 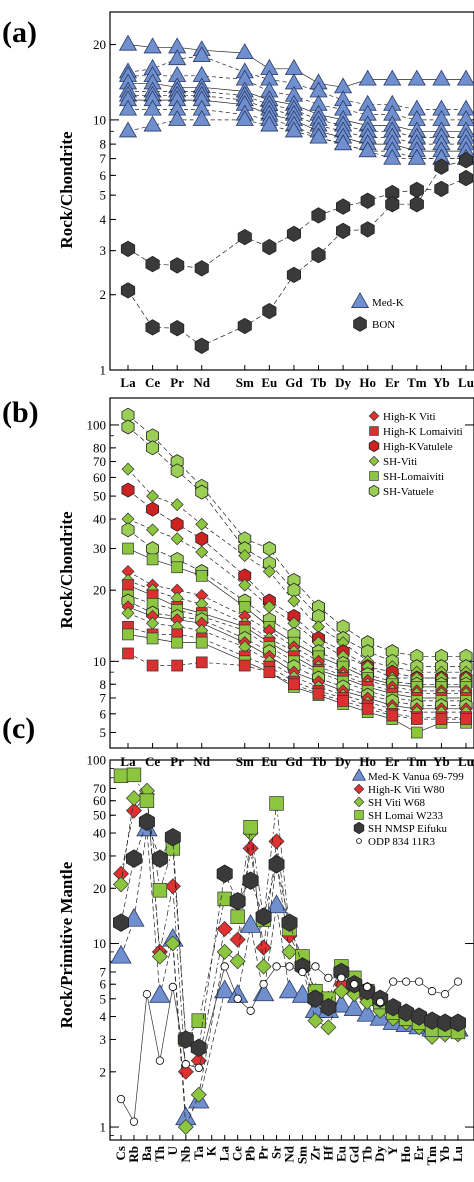 What do you see at coordinates (319, 382) in the screenshot?
I see `x-tick-label: Tb` at bounding box center [319, 382].